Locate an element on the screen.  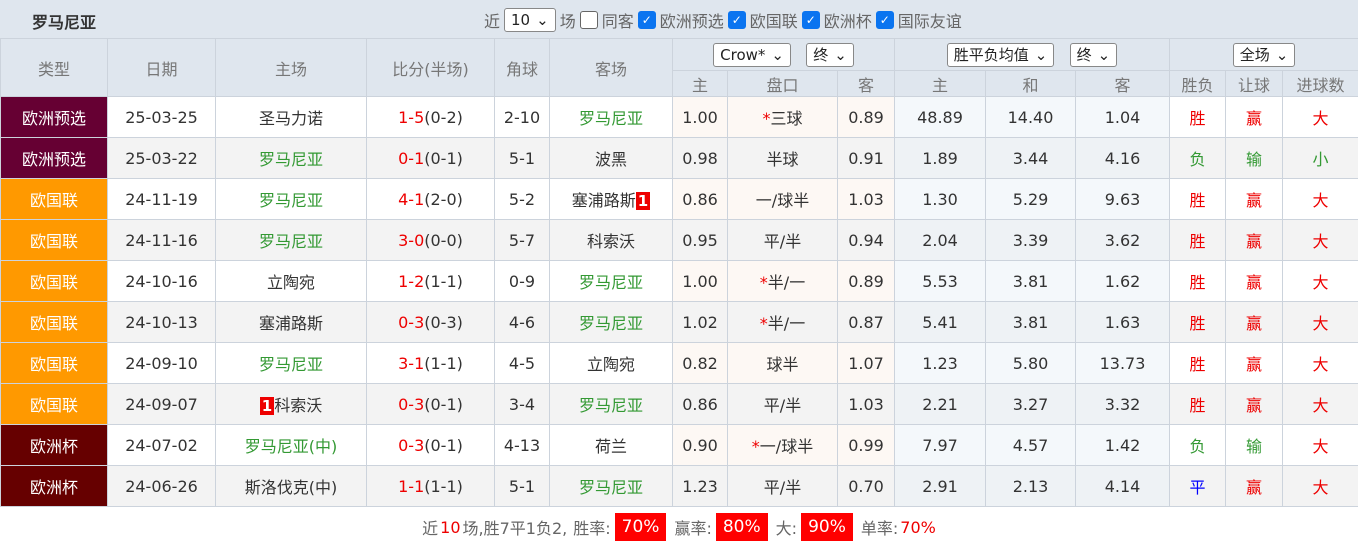
company-select: Crow*⌄ is located at coordinates (752, 55).